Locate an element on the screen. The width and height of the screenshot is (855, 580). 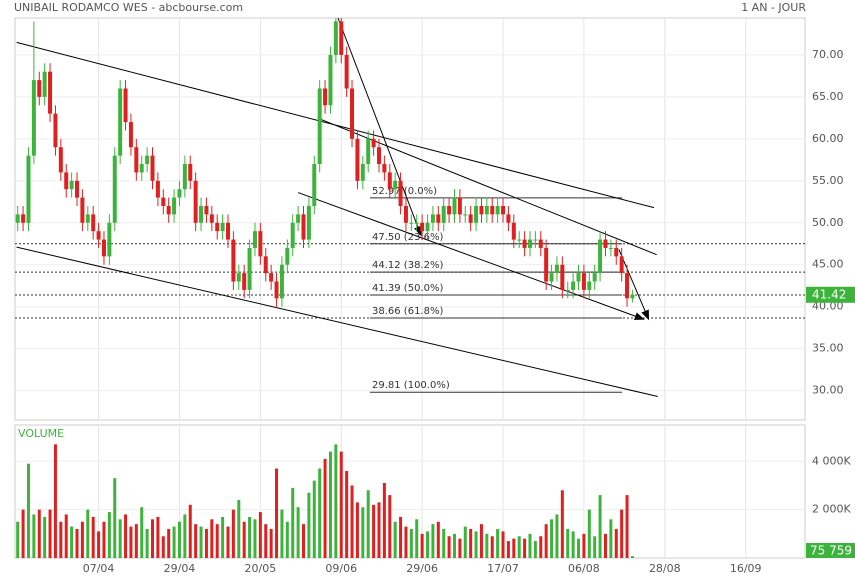
trend-line is located at coordinates (634, 285).